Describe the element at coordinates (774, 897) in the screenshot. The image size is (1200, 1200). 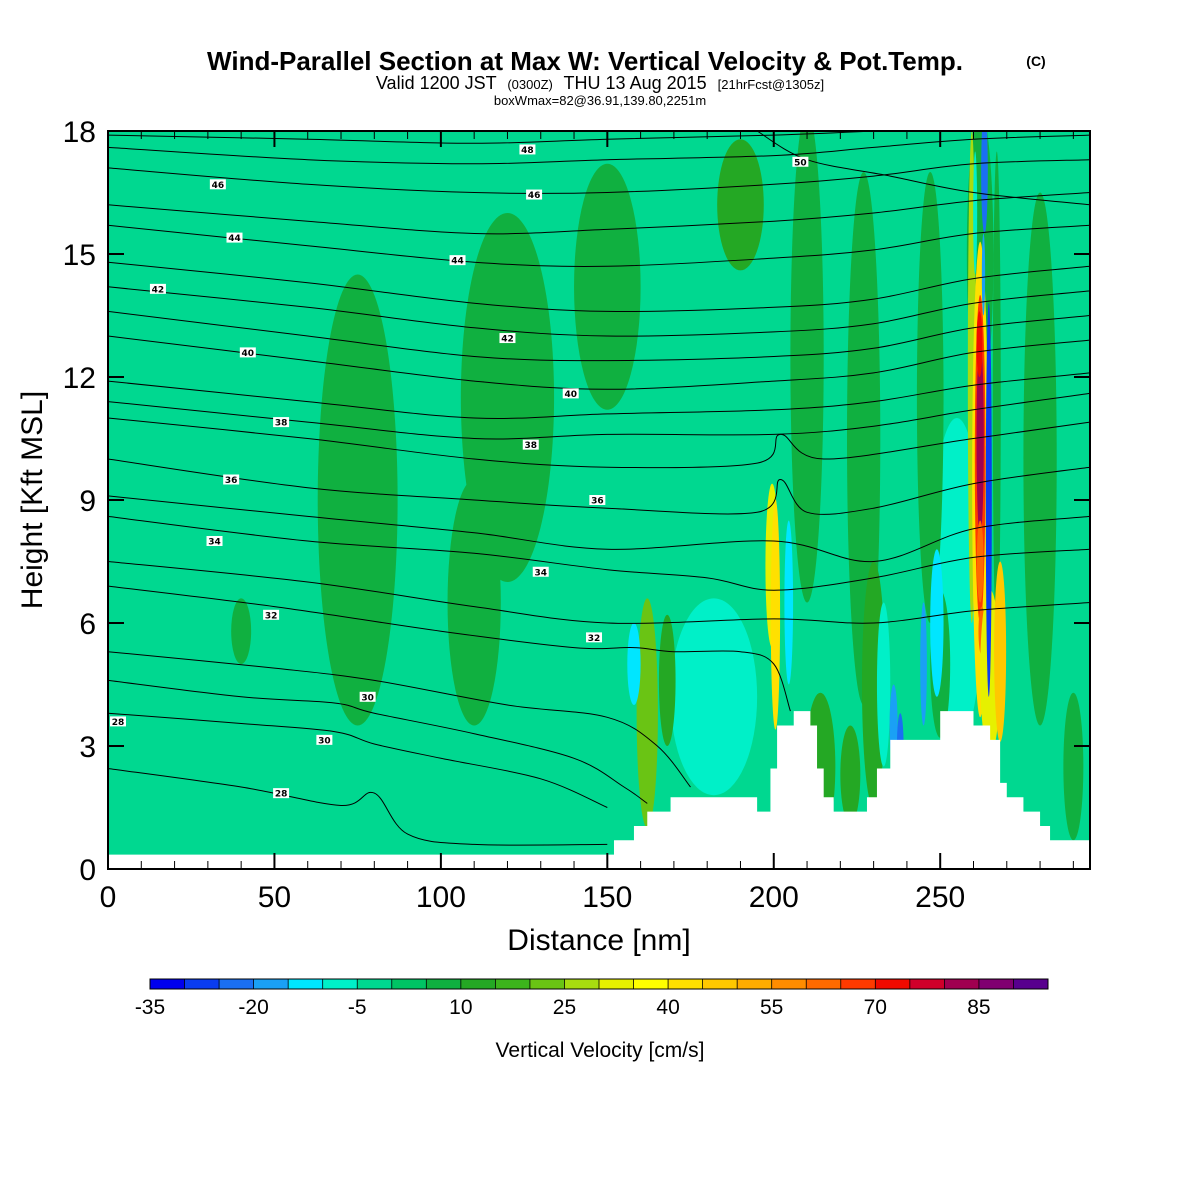
I see `x-tick-label: 200` at that location.